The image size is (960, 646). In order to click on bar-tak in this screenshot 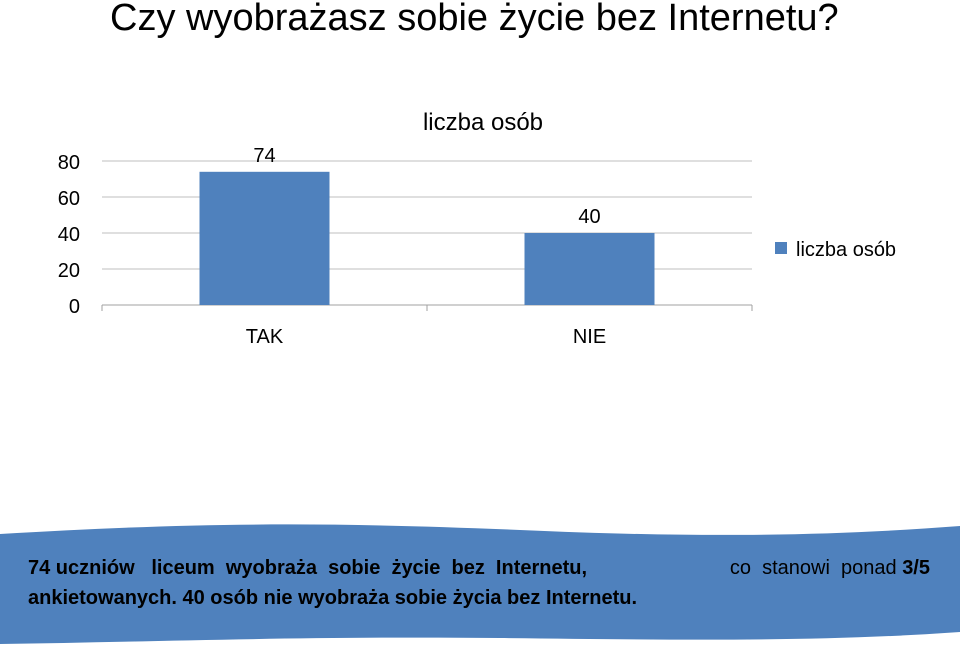, I will do `click(264, 238)`.